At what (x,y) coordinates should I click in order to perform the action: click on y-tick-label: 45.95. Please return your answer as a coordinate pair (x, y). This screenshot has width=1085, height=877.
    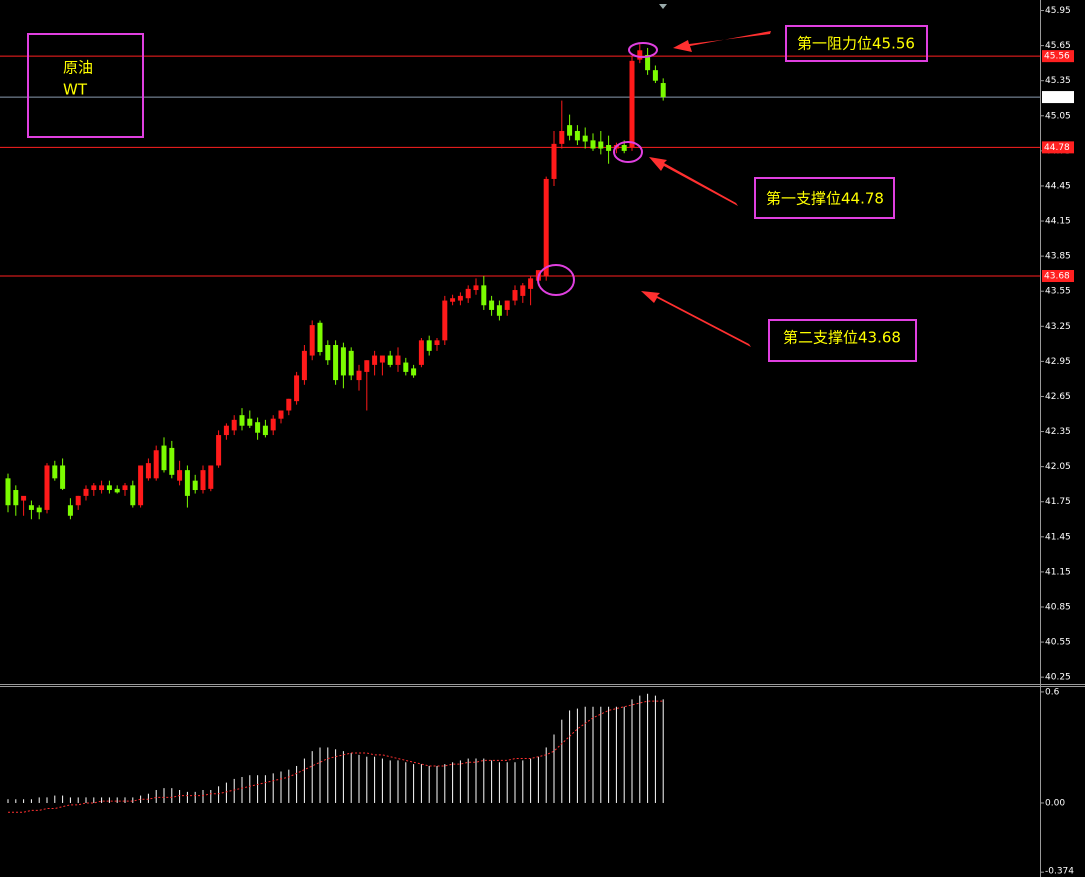
    Looking at the image, I should click on (1058, 11).